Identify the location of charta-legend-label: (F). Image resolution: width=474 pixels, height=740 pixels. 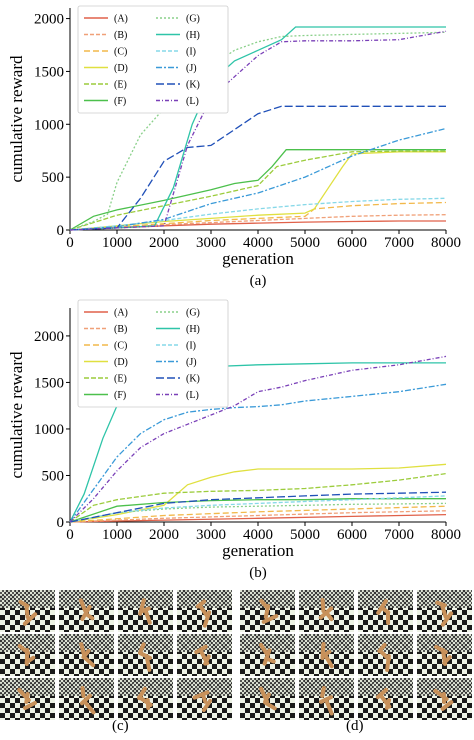
(120, 101).